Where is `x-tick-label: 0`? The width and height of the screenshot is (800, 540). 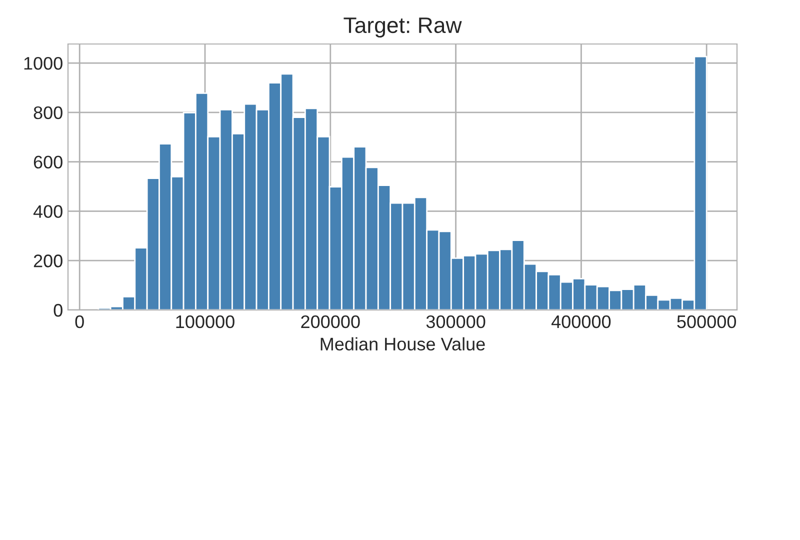 x-tick-label: 0 is located at coordinates (79, 321).